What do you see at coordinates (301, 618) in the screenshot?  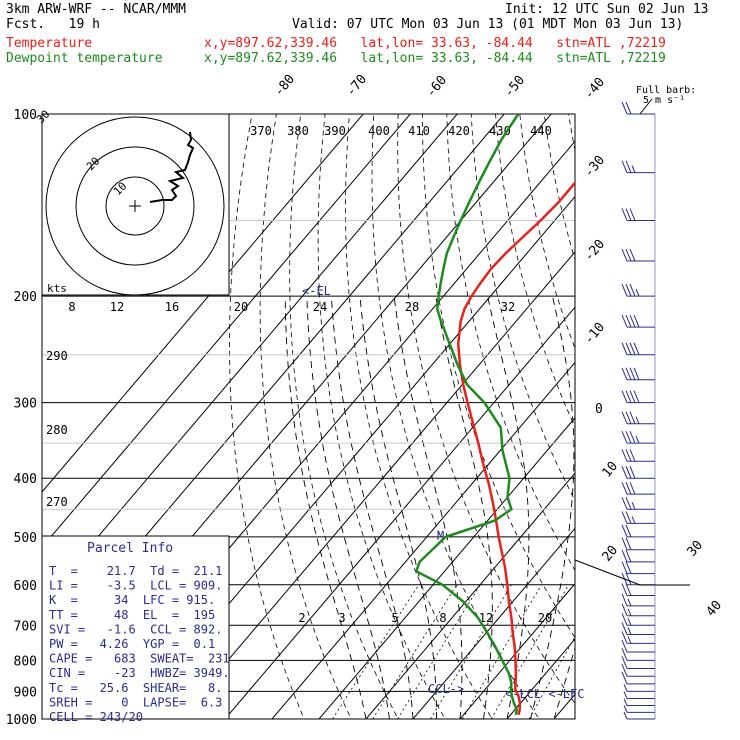 I see `mixing-ratio-label-2: 2` at bounding box center [301, 618].